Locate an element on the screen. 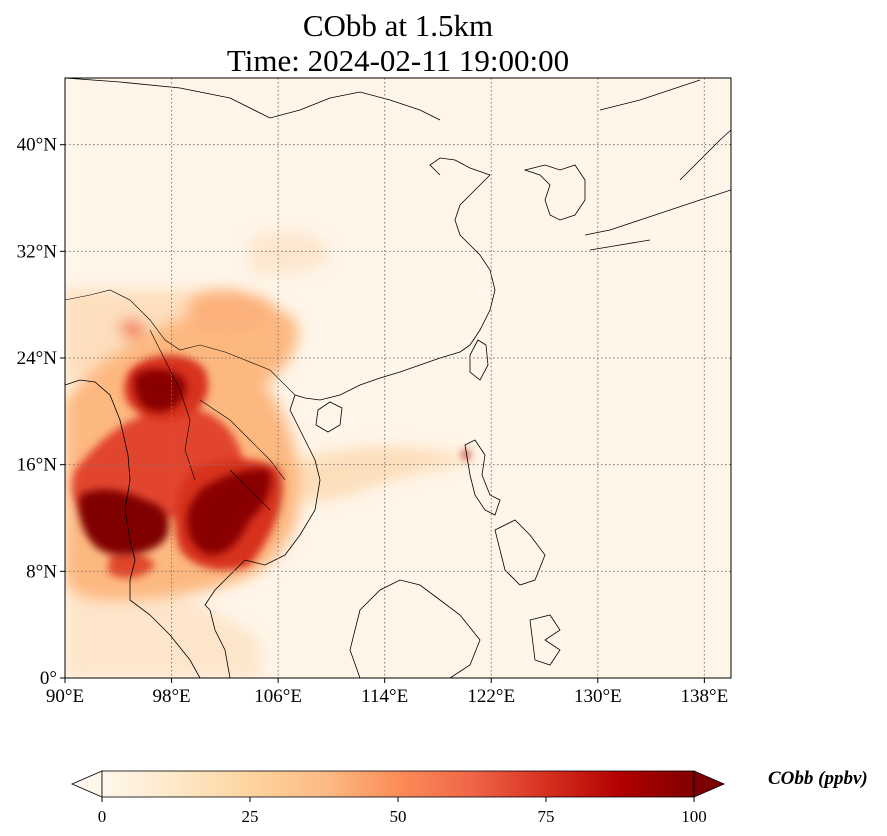 This screenshot has height=836, width=887. colorbar-ticks: 0 25 50 75 100 is located at coordinates (402, 811).